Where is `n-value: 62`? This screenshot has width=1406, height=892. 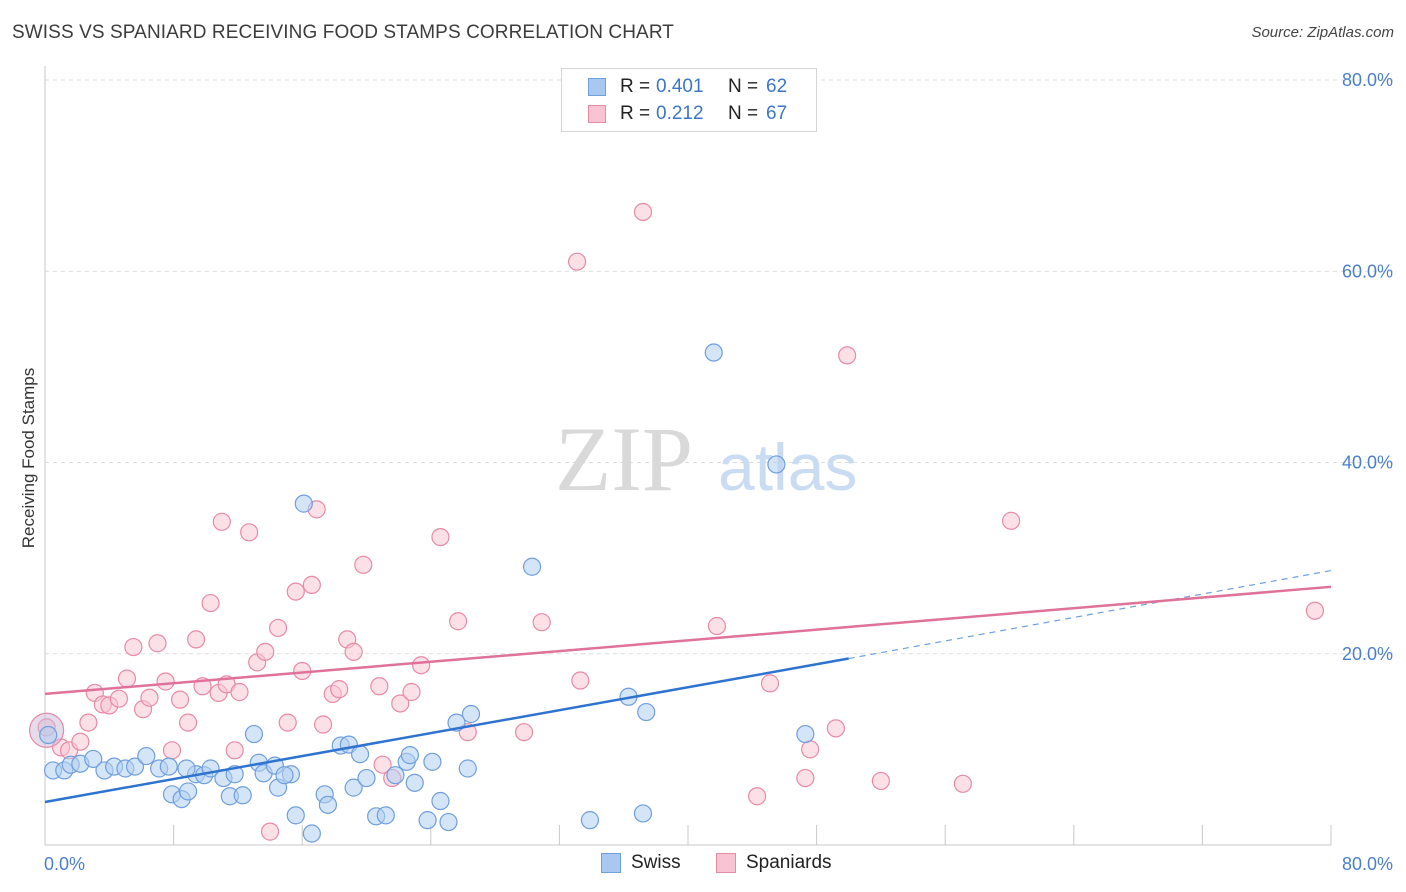
n-value: 62 is located at coordinates (777, 86).